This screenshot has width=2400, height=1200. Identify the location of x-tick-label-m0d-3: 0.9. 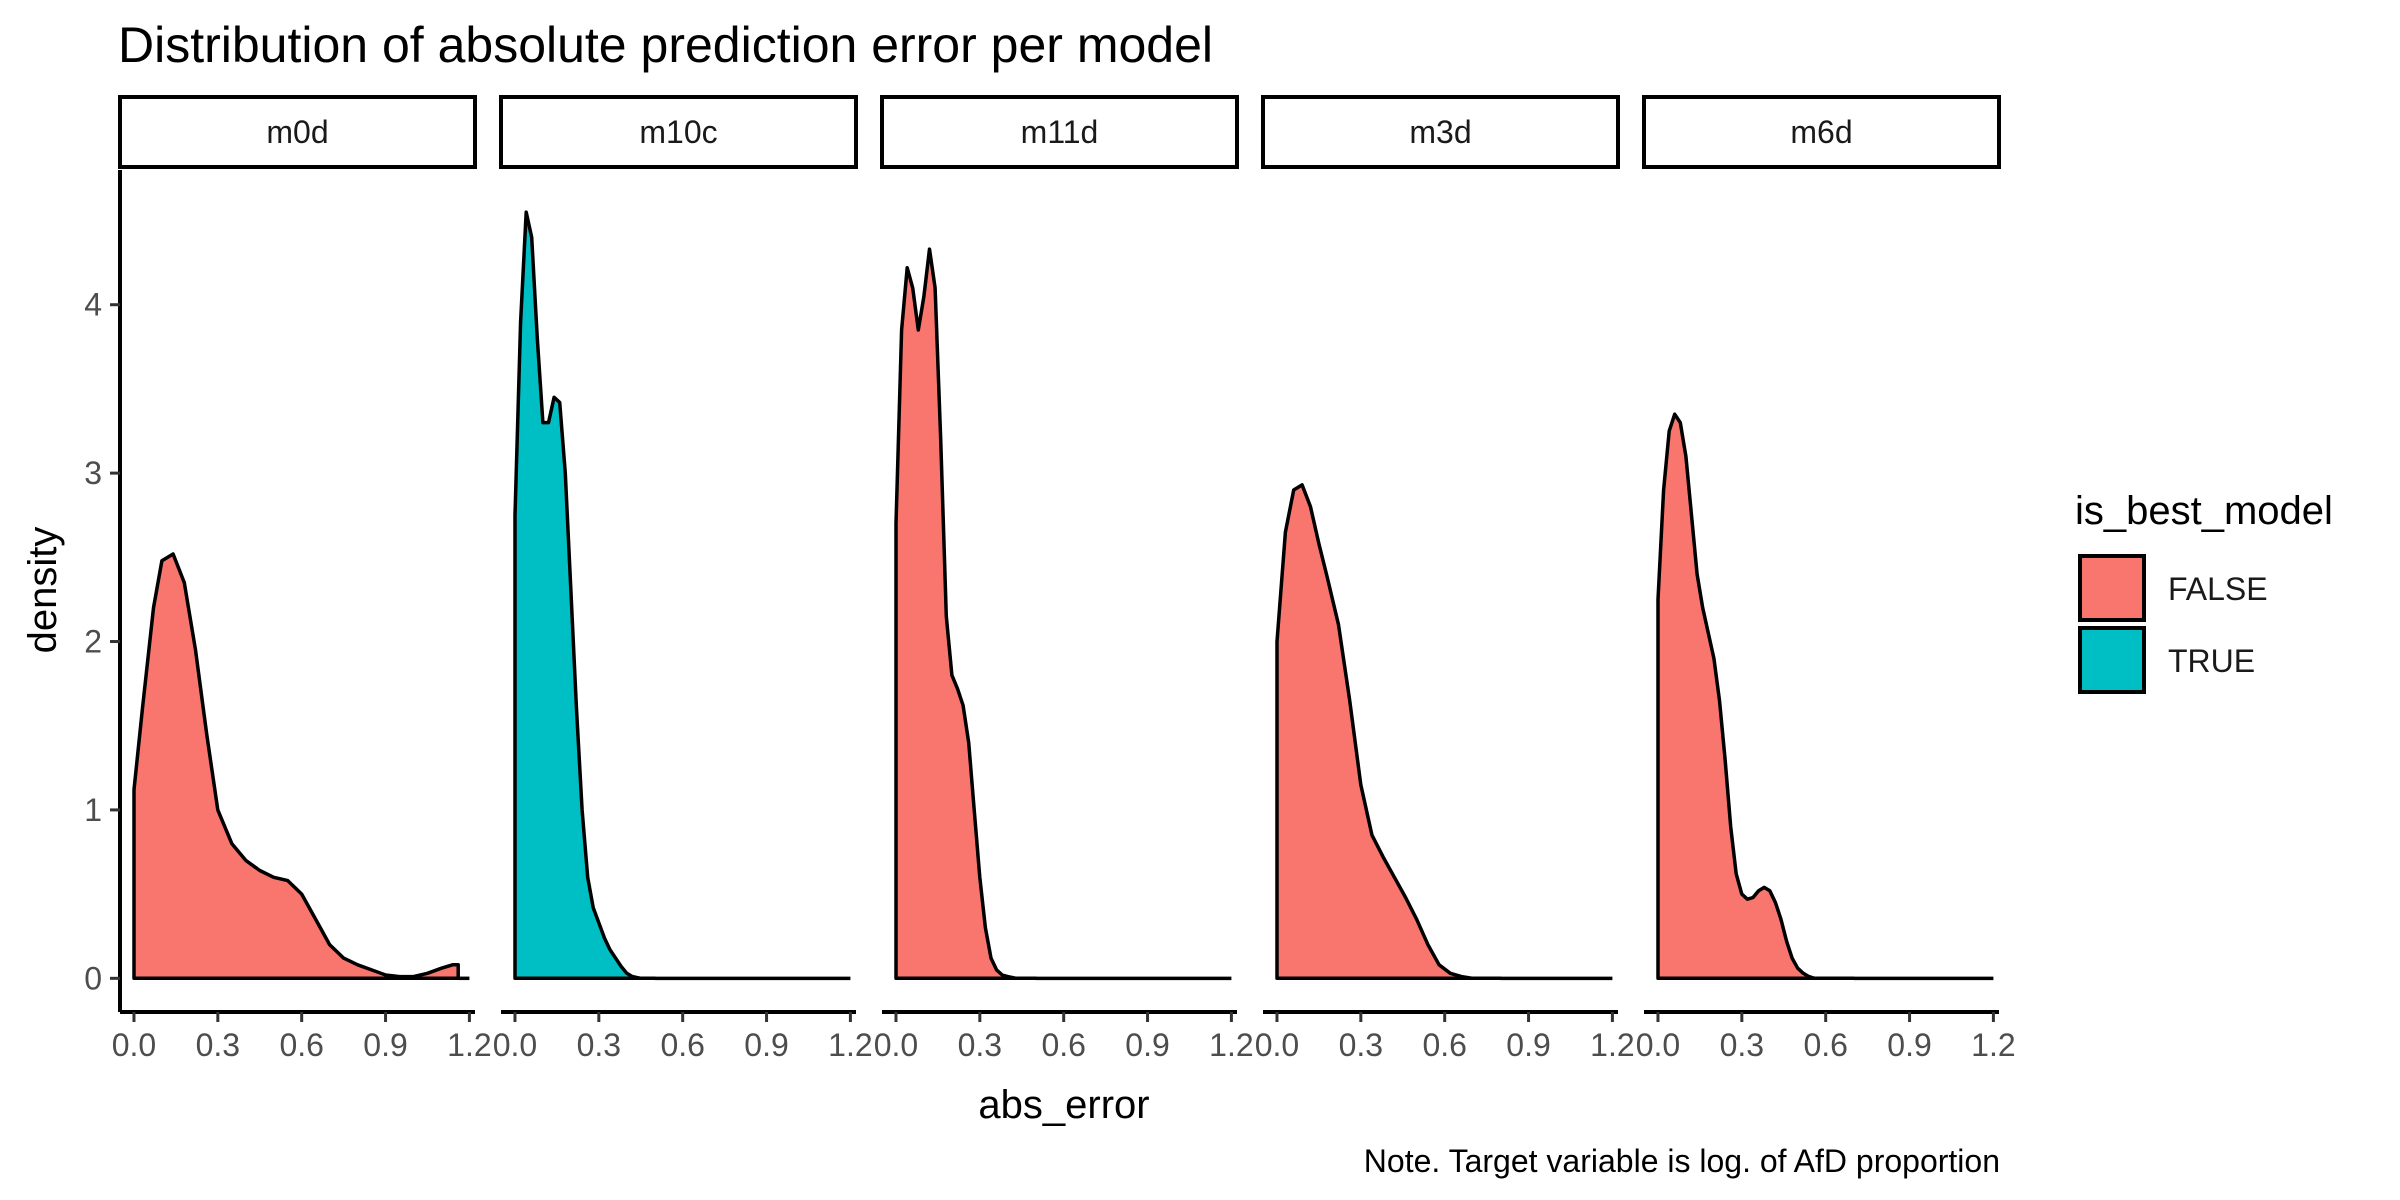
(385, 1045).